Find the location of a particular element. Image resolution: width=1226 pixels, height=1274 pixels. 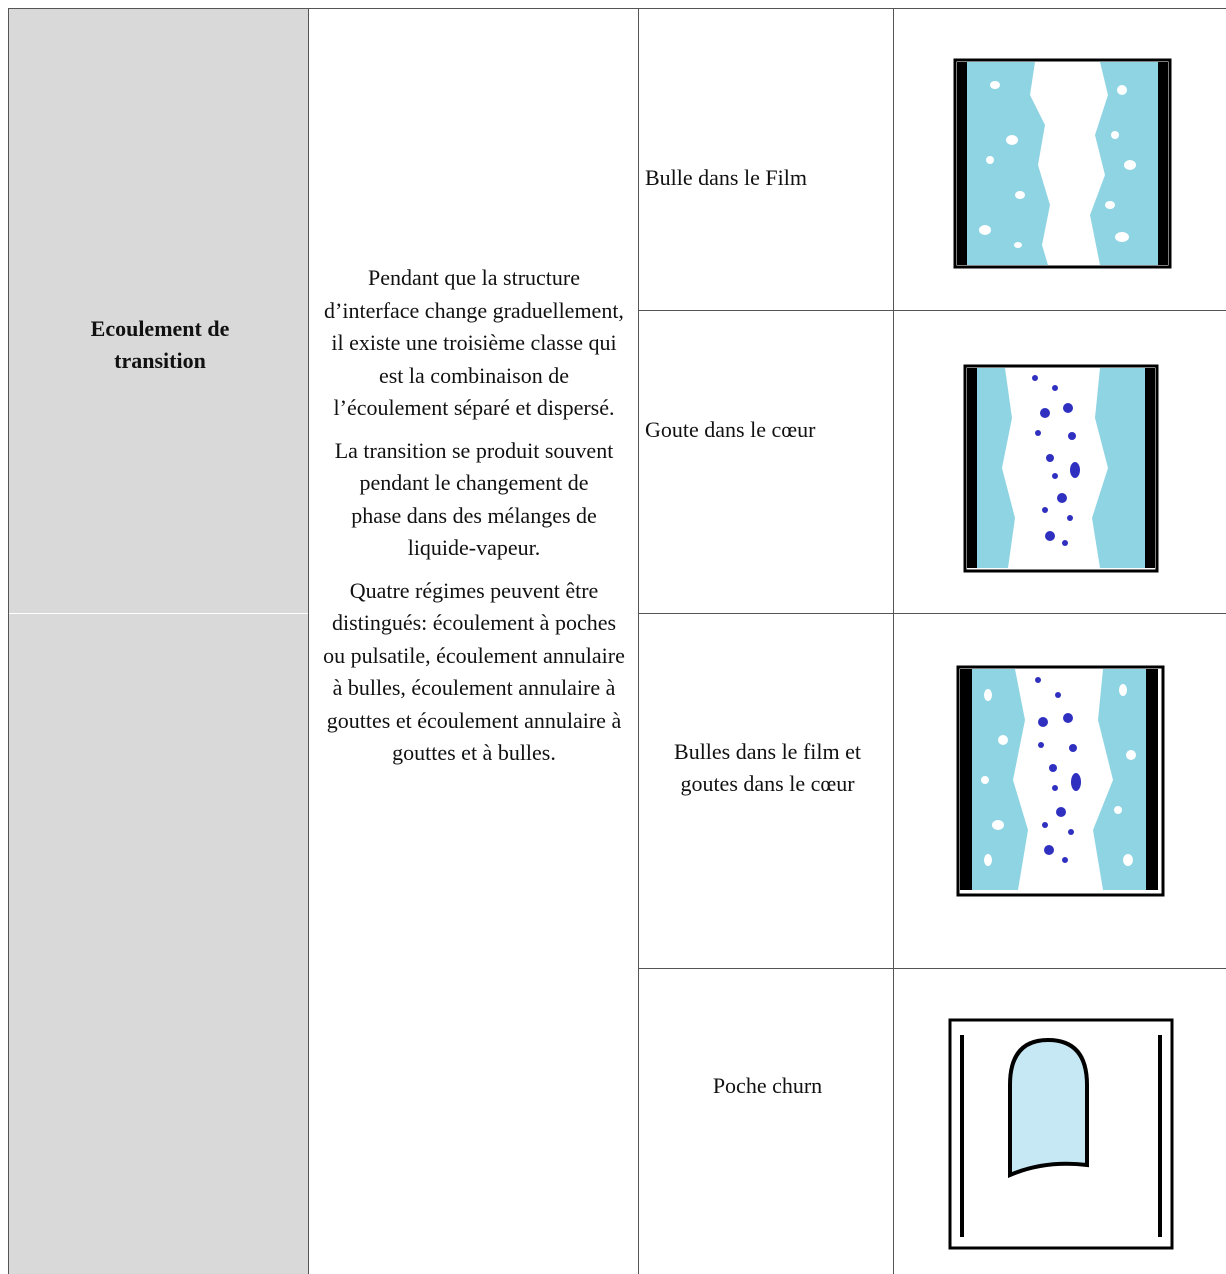

category: Ecoulement de transition is located at coordinates (160, 344).